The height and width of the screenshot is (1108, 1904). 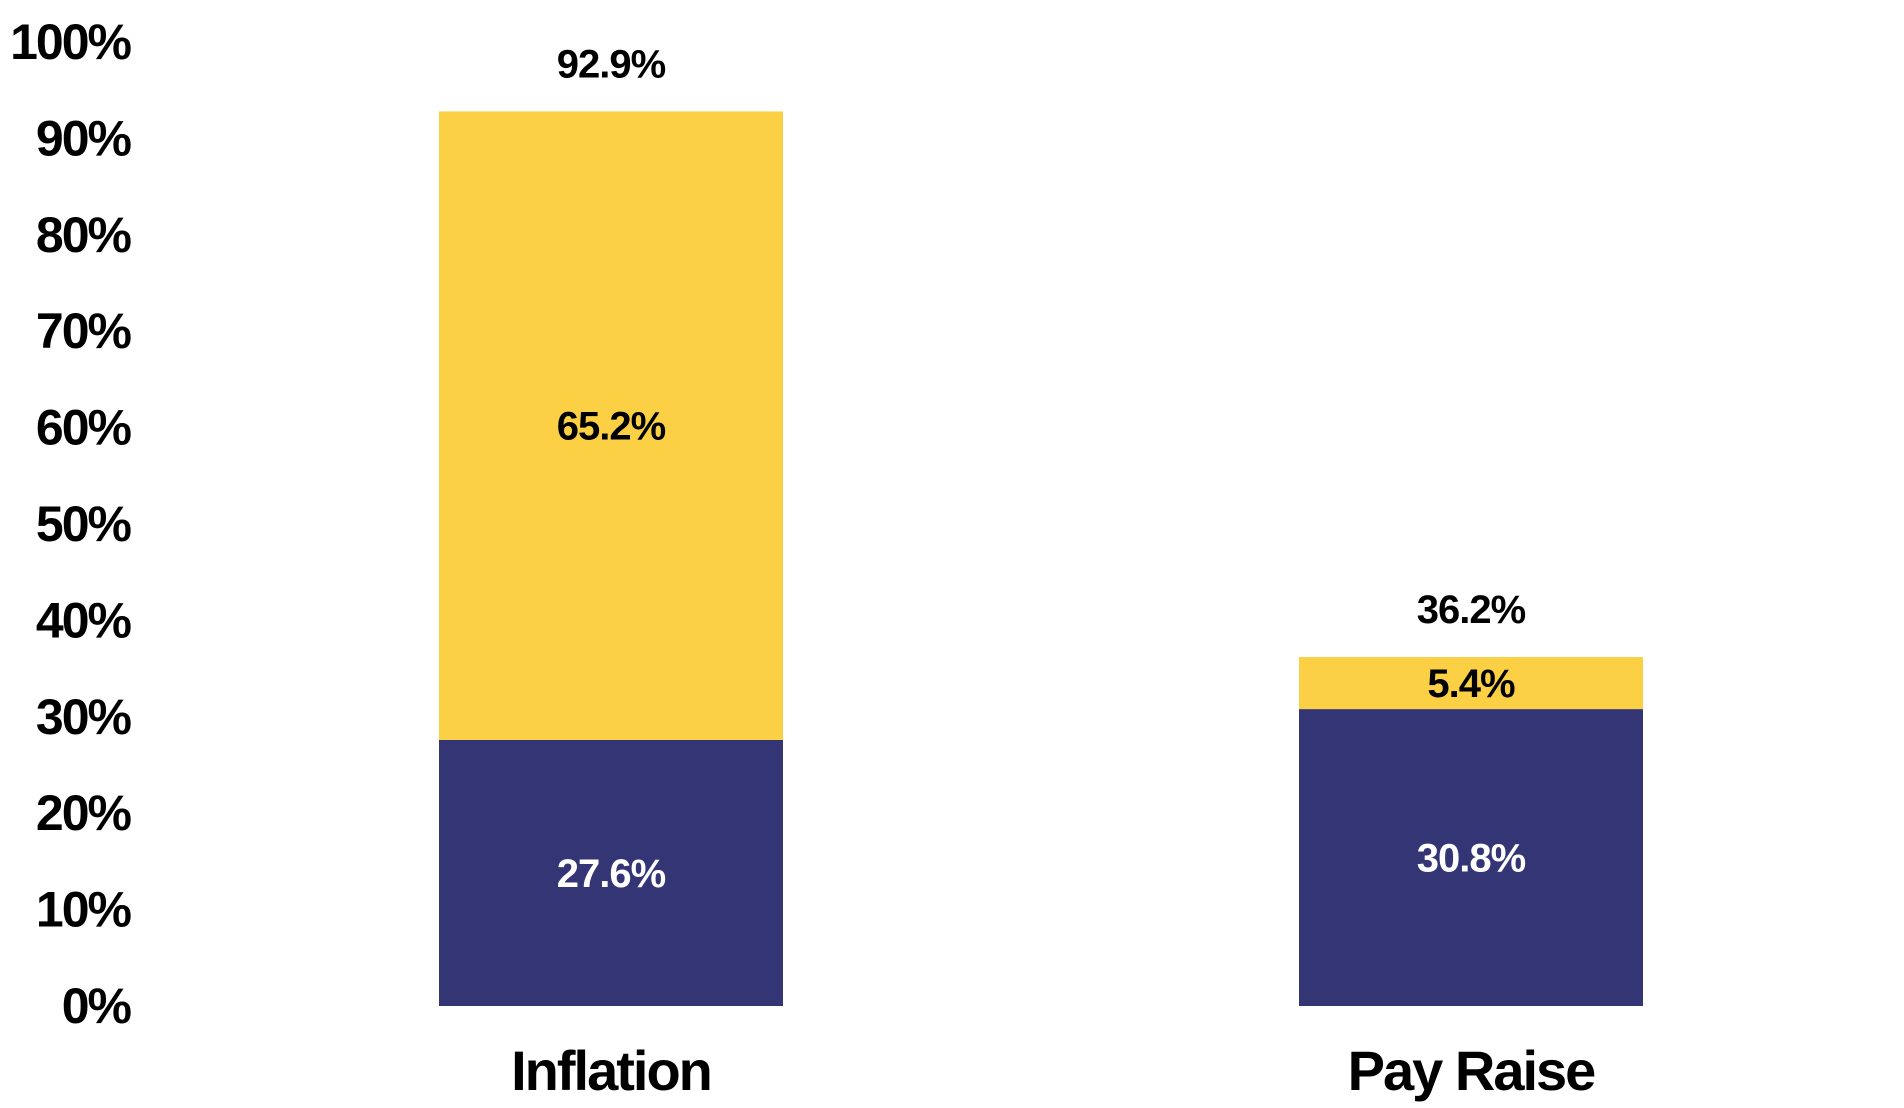 I want to click on y-tick-label: 80%, so click(x=84, y=235).